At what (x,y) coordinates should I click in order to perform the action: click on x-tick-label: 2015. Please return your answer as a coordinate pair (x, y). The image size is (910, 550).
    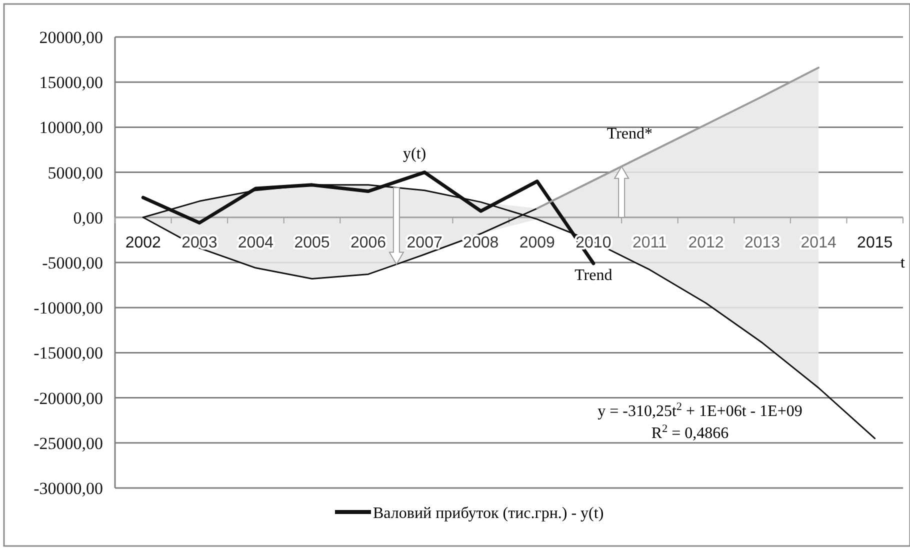
    Looking at the image, I should click on (875, 243).